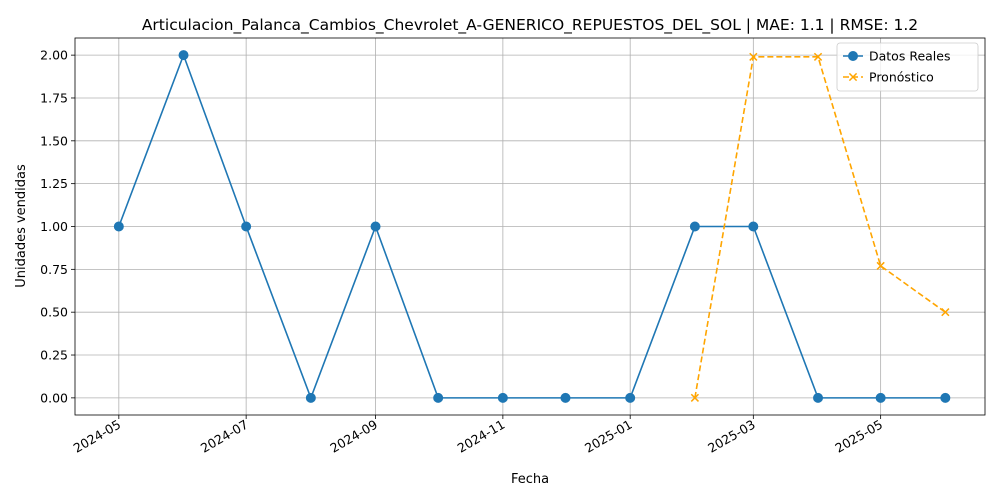 This screenshot has width=1000, height=500. Describe the element at coordinates (54, 140) in the screenshot. I see `y-tick-label: 1.50` at that location.